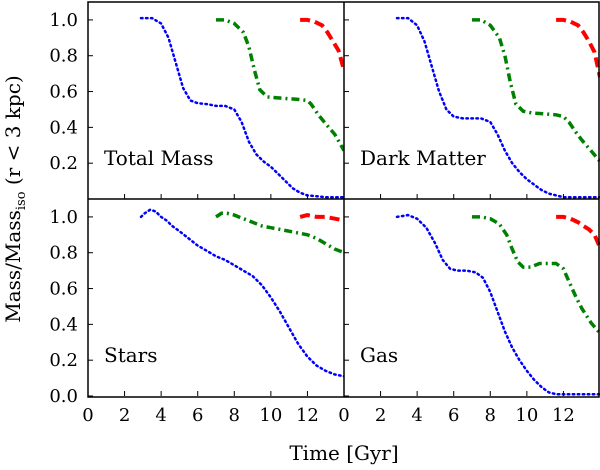  Describe the element at coordinates (423, 158) in the screenshot. I see `panel-label-dark-matter: Dark Matter` at that location.